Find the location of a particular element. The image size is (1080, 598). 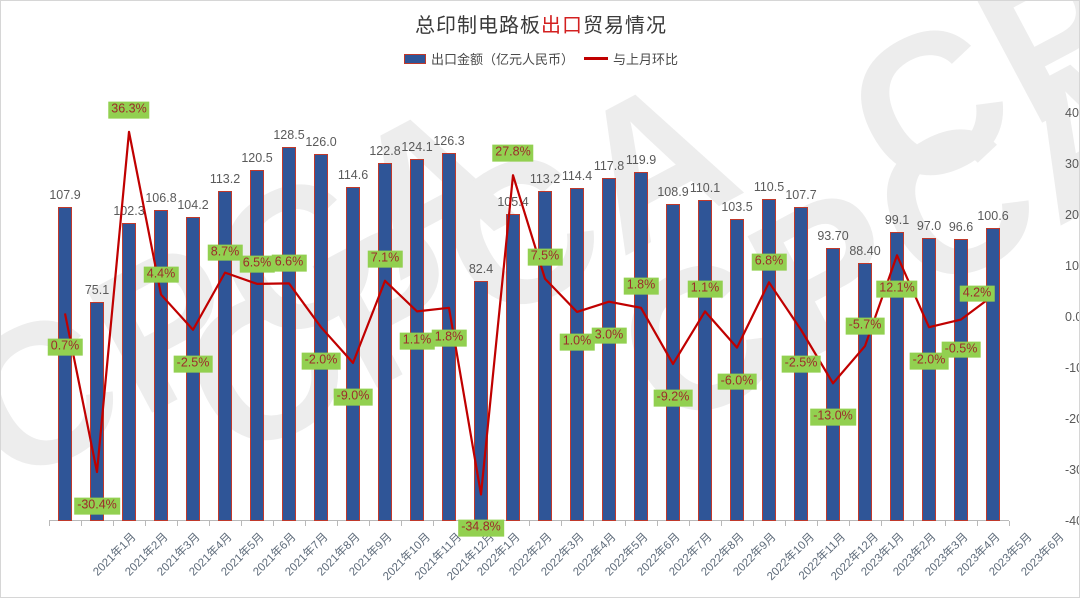

legend-item-export-amount: 出口金额（亿元人民币） is located at coordinates (488, 58).